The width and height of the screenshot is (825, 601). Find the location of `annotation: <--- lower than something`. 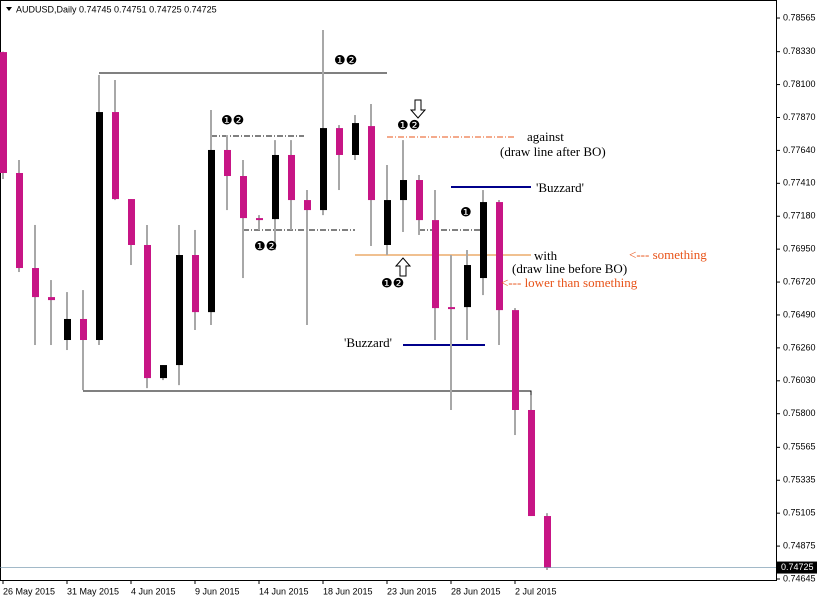

annotation: <--- lower than something is located at coordinates (569, 282).